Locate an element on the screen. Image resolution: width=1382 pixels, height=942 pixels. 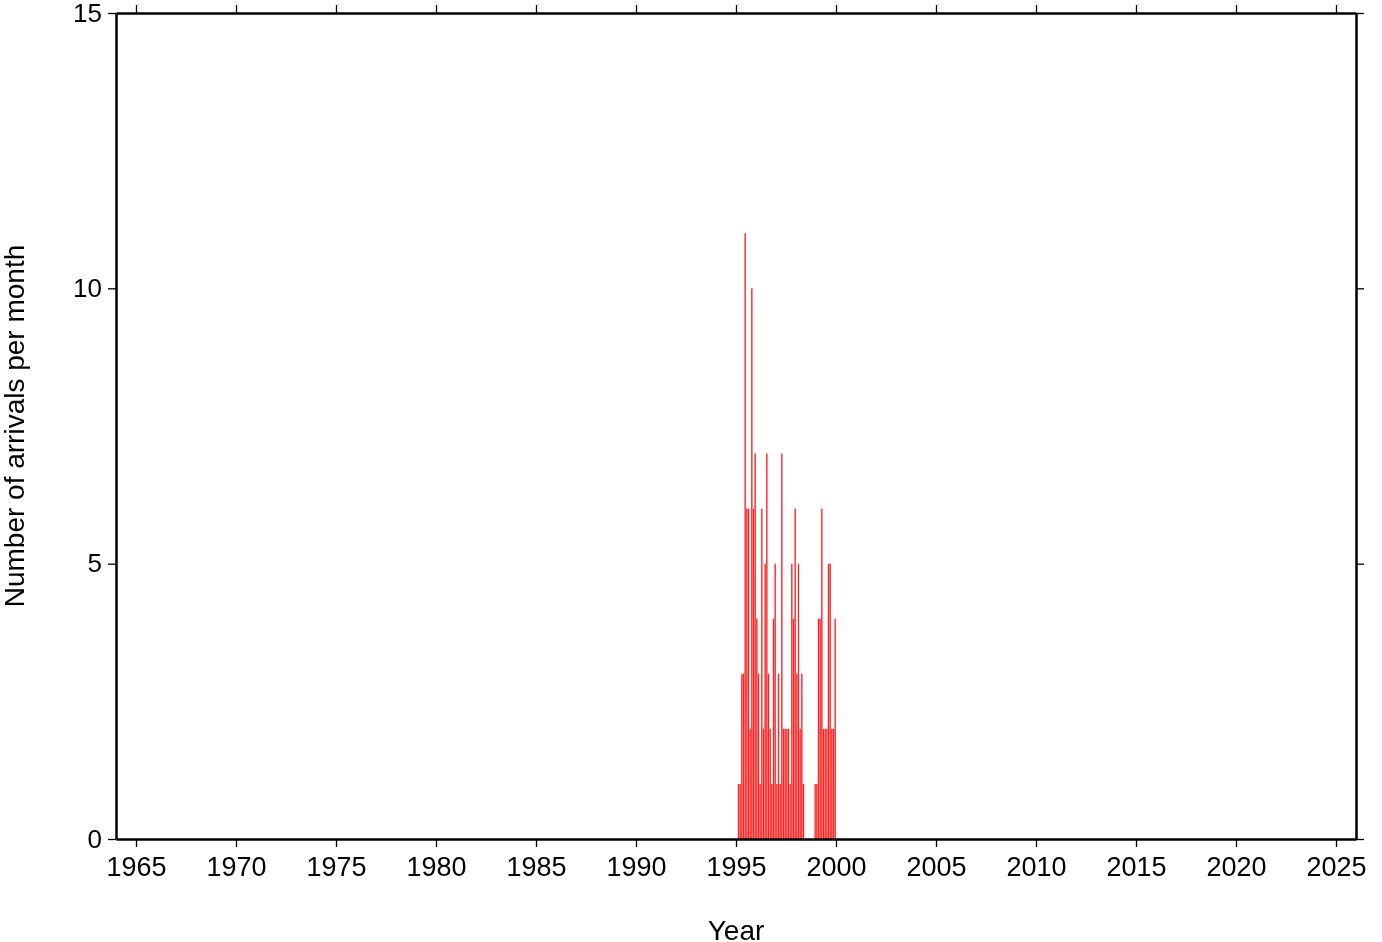
y-tick-label: 10 is located at coordinates (87, 288).